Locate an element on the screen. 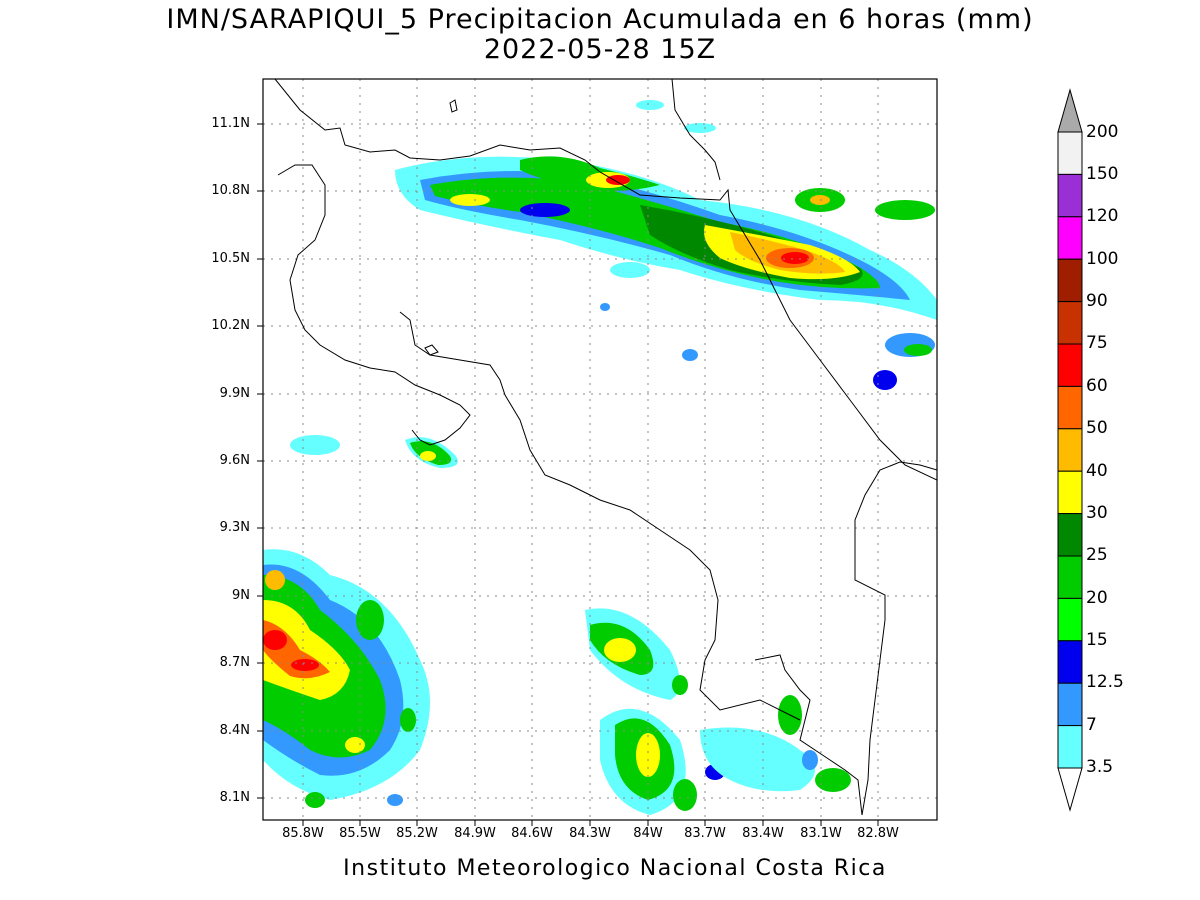  colorbar-label: 100 is located at coordinates (1102, 259).